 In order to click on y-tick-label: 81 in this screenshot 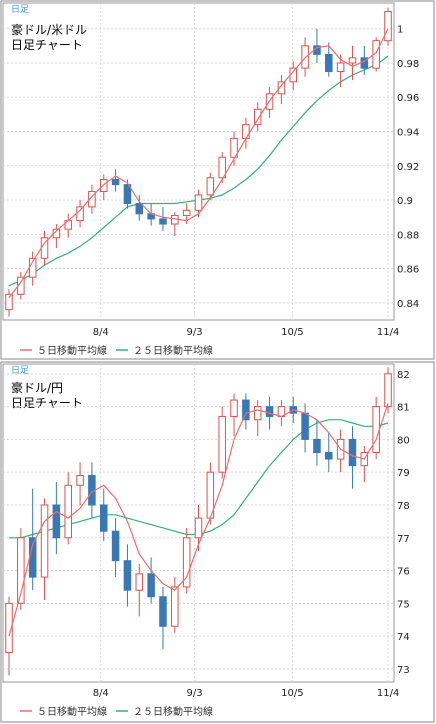, I will do `click(403, 408)`.